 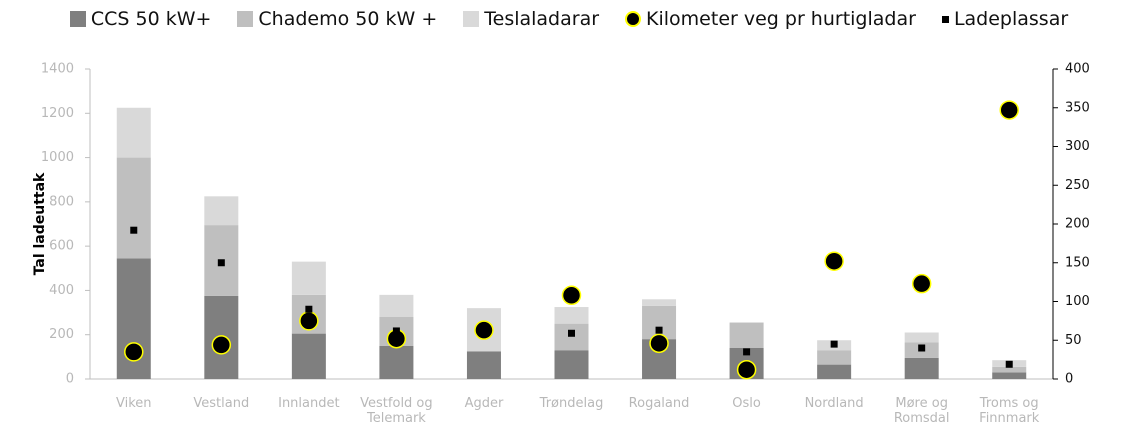 What do you see at coordinates (921, 411) in the screenshot?
I see `x-tick-label: Møre og Romsdal` at bounding box center [921, 411].